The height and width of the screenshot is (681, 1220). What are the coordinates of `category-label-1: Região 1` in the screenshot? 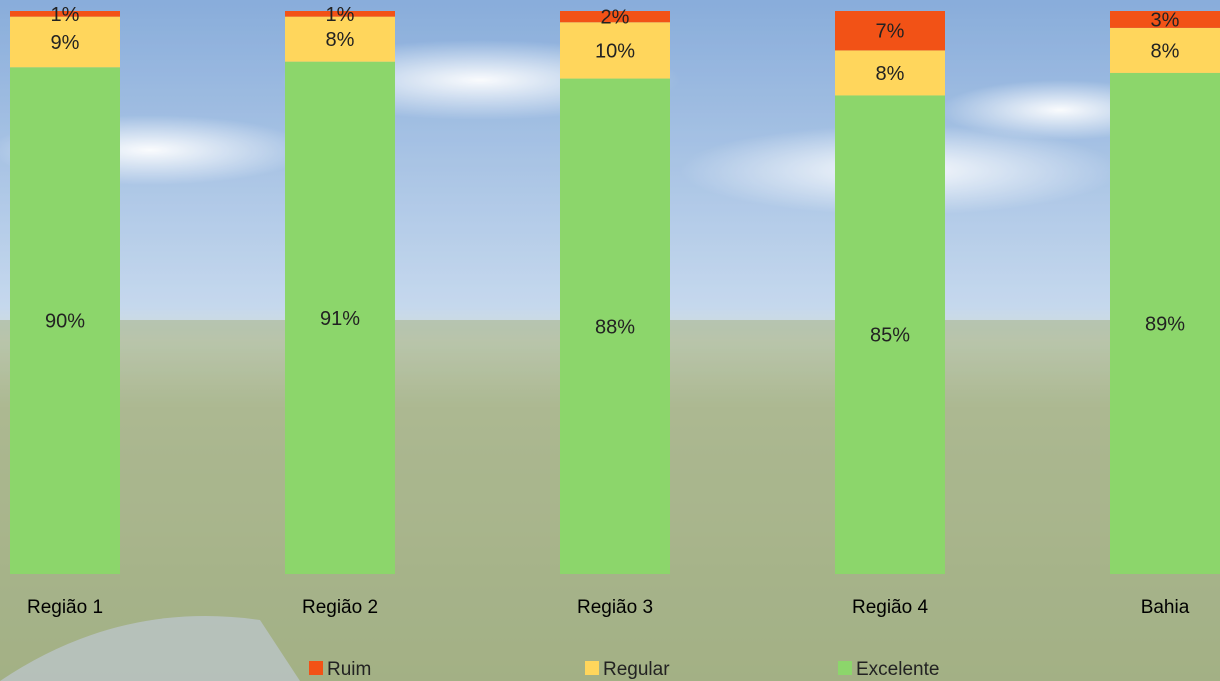 It's located at (65, 607).